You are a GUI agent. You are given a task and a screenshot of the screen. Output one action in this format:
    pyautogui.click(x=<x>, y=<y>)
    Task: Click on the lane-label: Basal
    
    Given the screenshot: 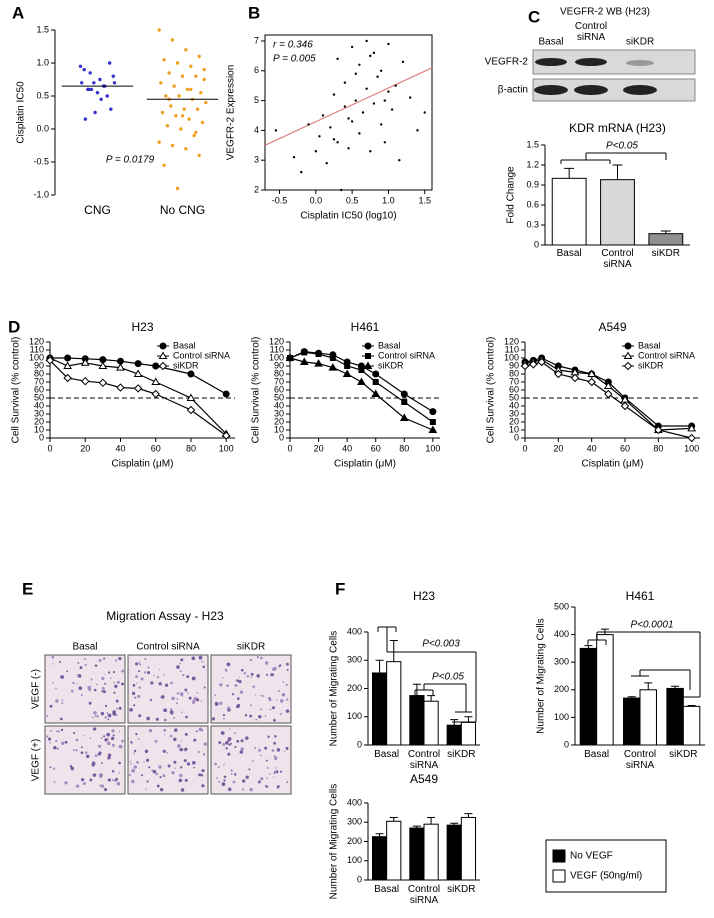 What is the action you would take?
    pyautogui.click(x=550, y=42)
    